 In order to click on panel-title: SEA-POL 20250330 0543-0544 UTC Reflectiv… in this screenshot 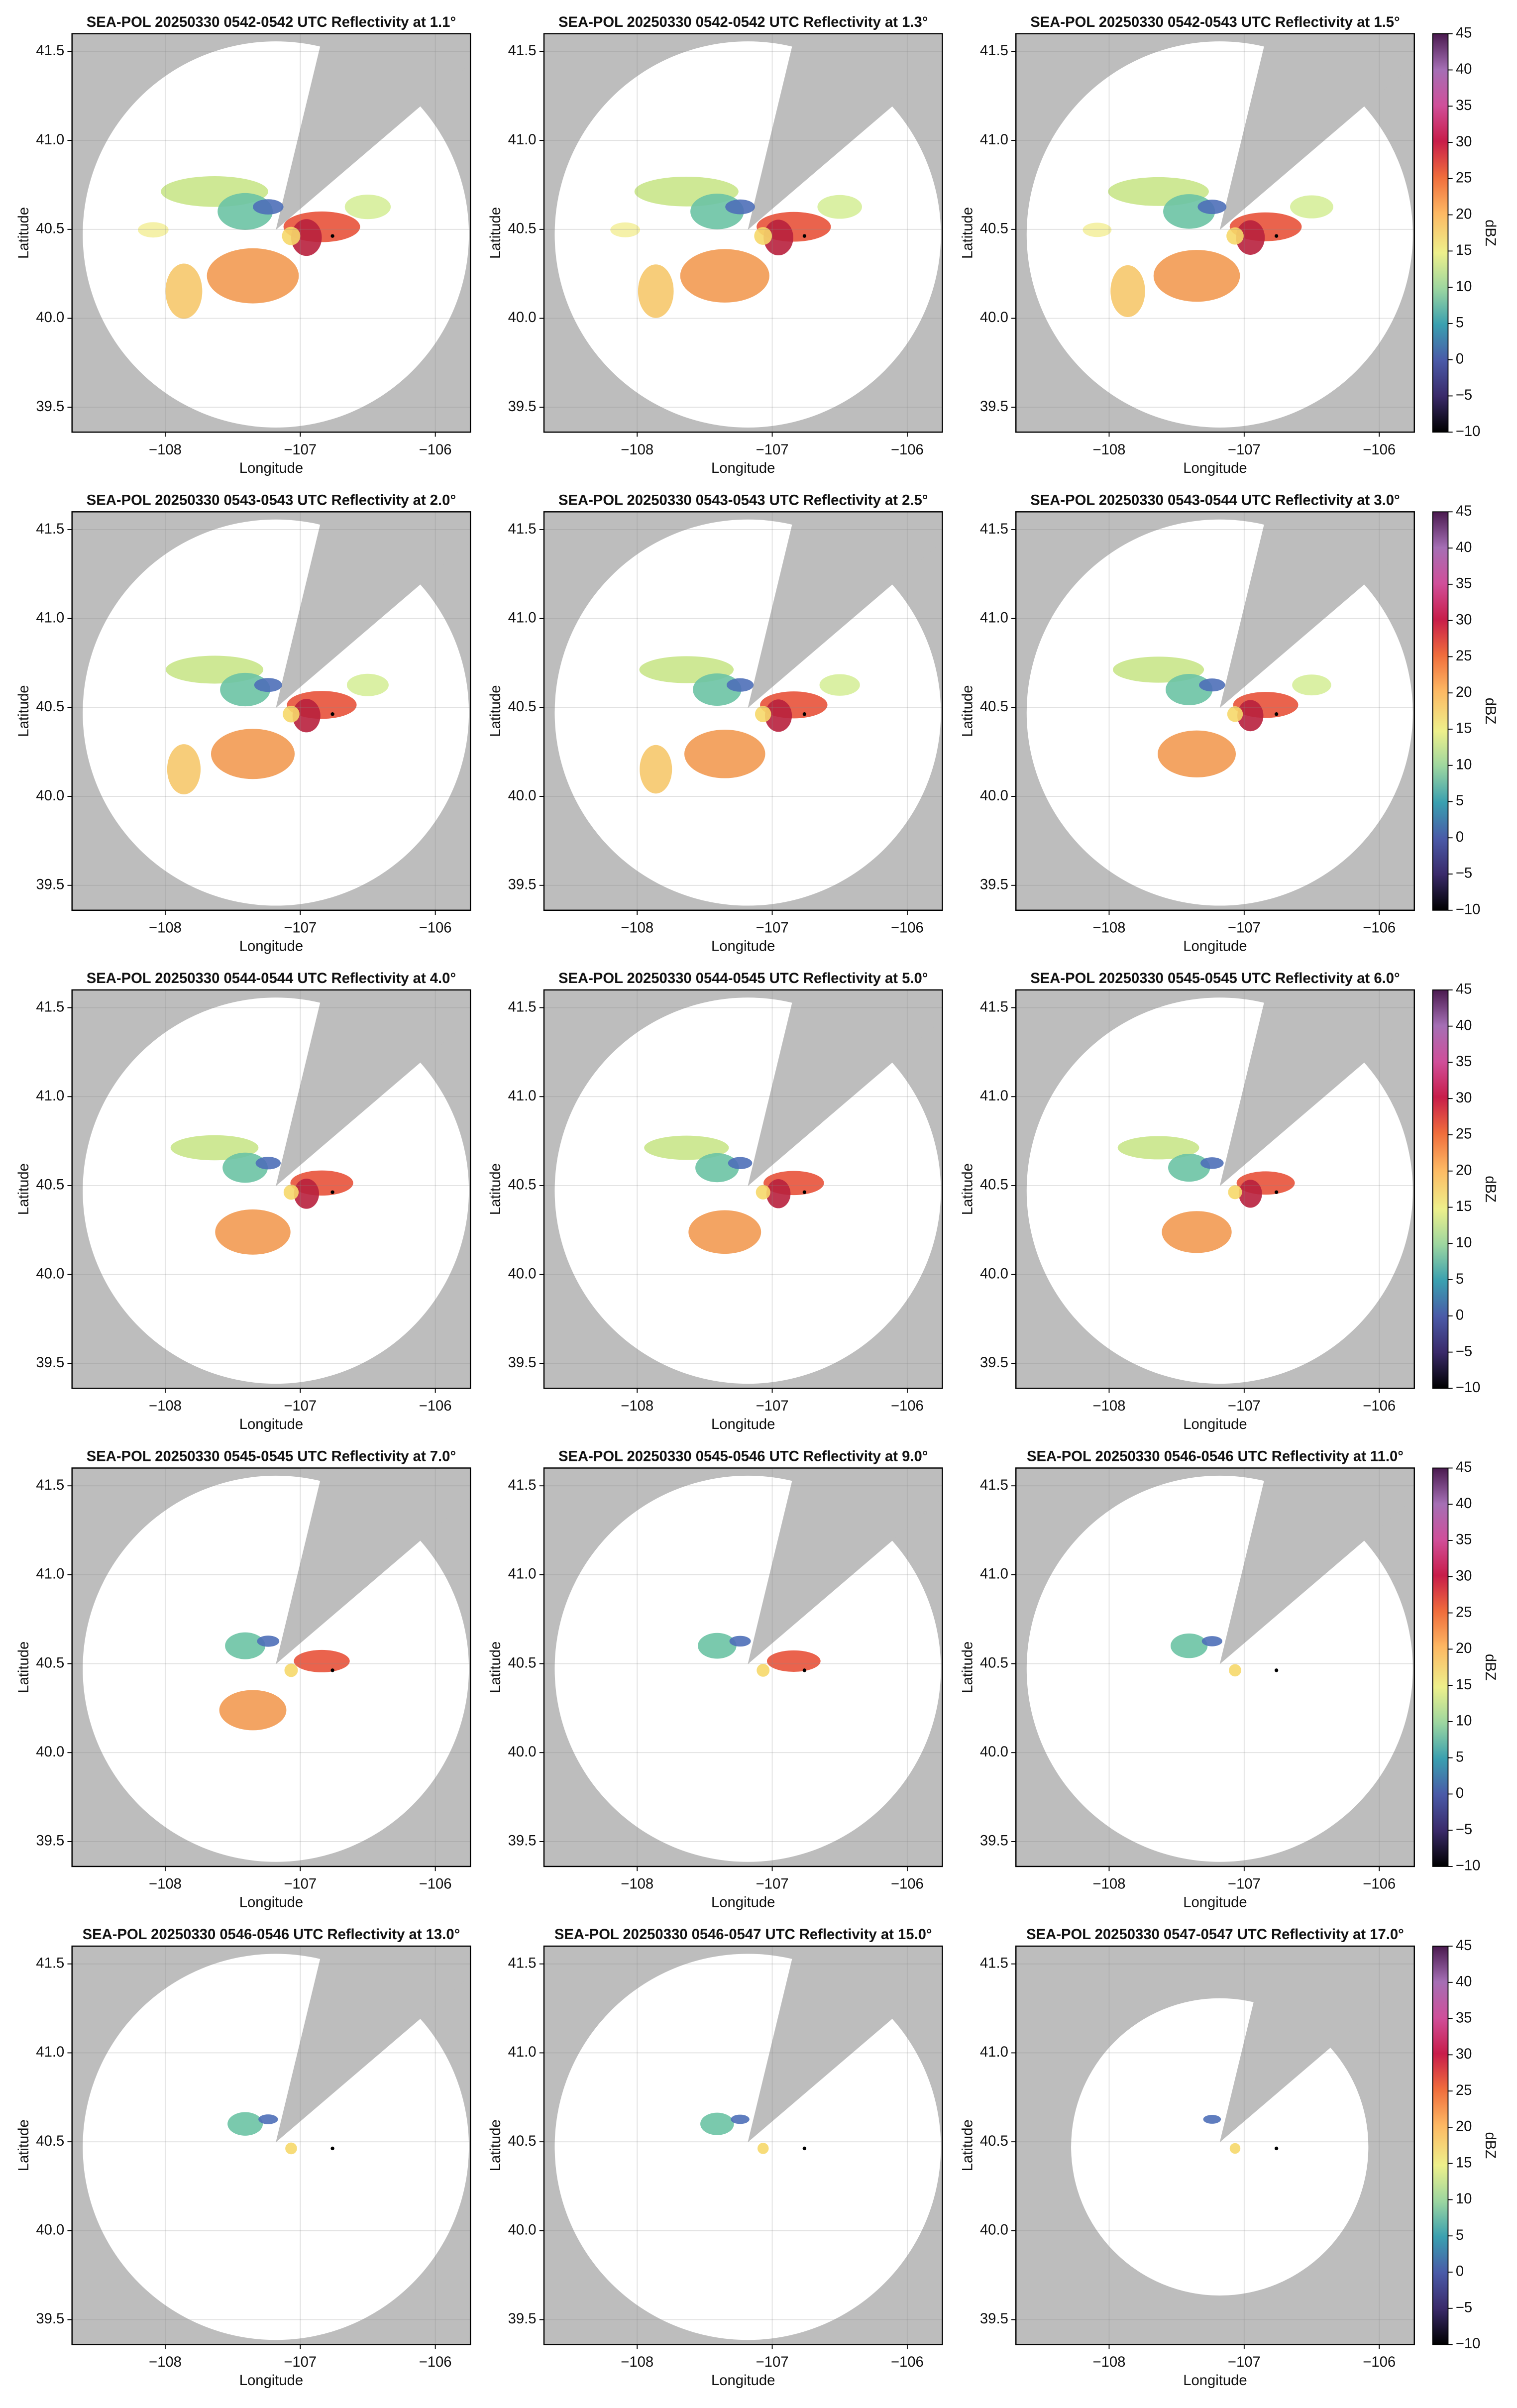, I will do `click(1215, 500)`.